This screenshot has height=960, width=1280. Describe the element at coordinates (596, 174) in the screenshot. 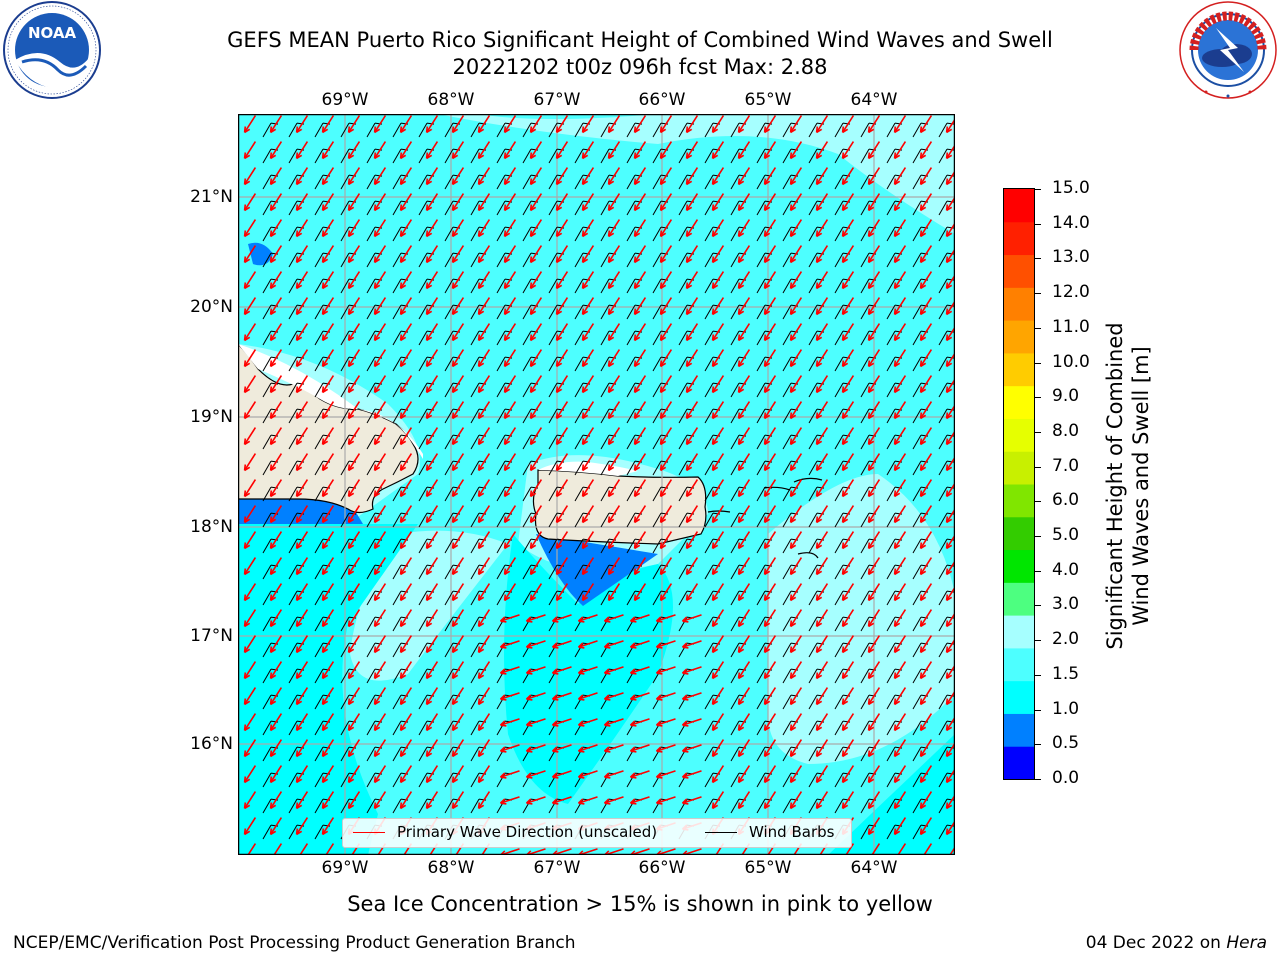

I see `wave-height-contour-light` at that location.